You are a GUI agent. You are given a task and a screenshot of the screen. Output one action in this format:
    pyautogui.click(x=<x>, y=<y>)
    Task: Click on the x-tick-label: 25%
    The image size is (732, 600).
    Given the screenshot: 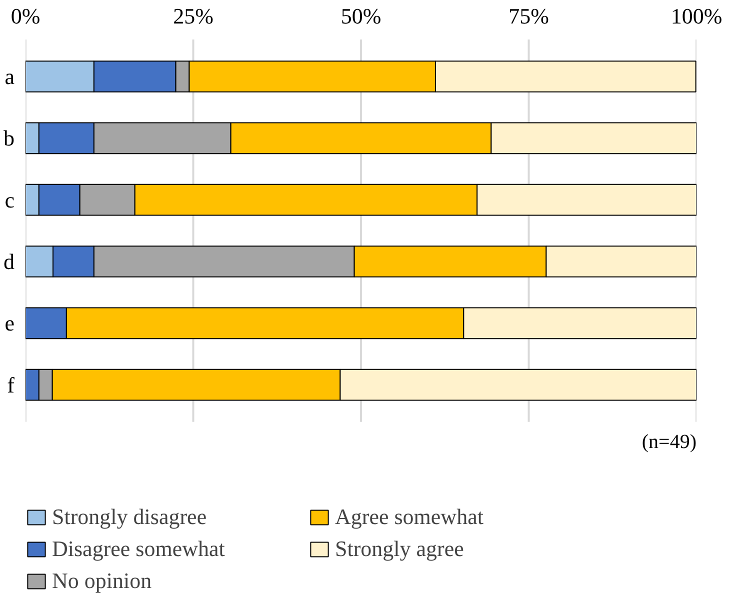 What is the action you would take?
    pyautogui.click(x=193, y=16)
    